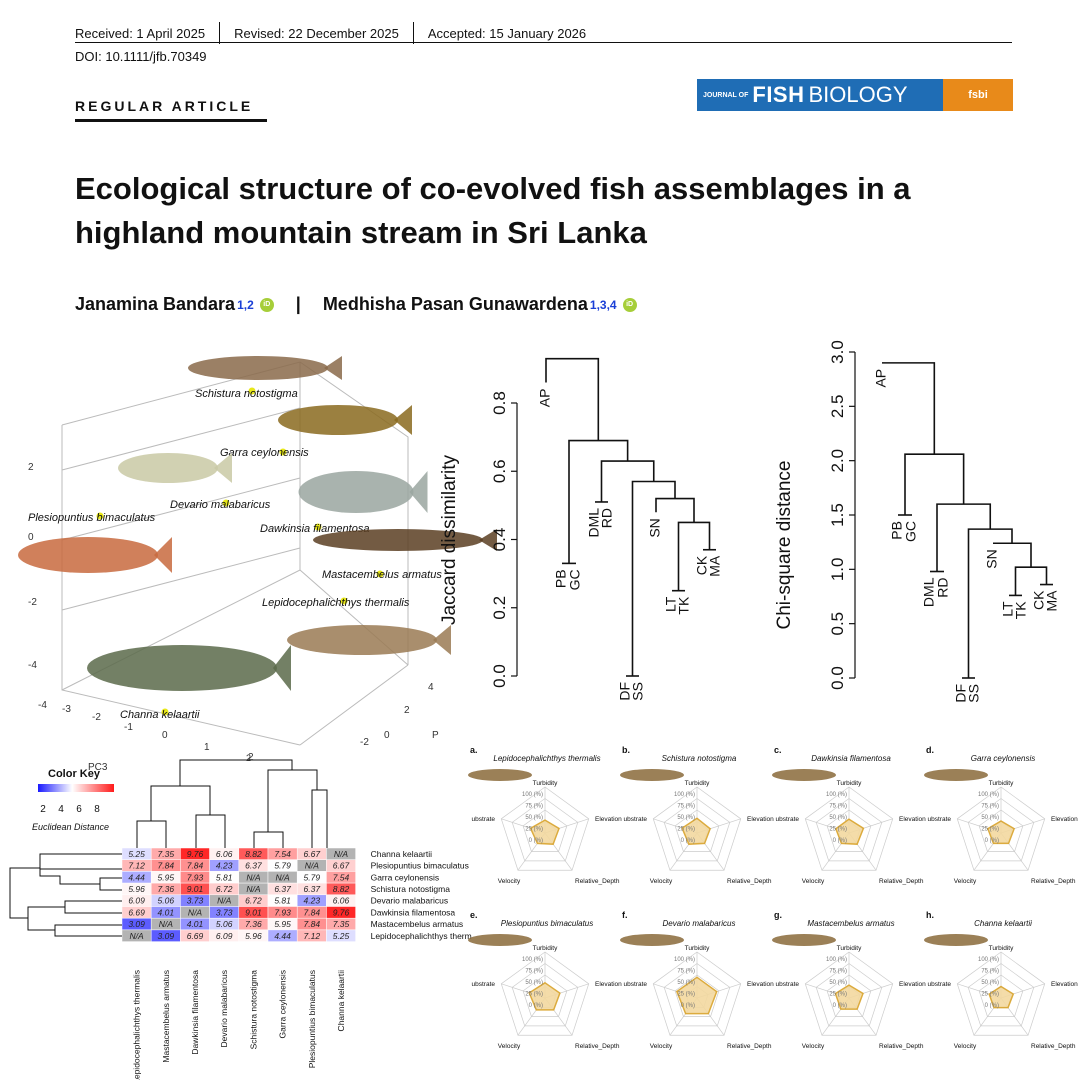  What do you see at coordinates (409, 901) in the screenshot?
I see `heatmap-row-label: Devario malabaricus` at bounding box center [409, 901].